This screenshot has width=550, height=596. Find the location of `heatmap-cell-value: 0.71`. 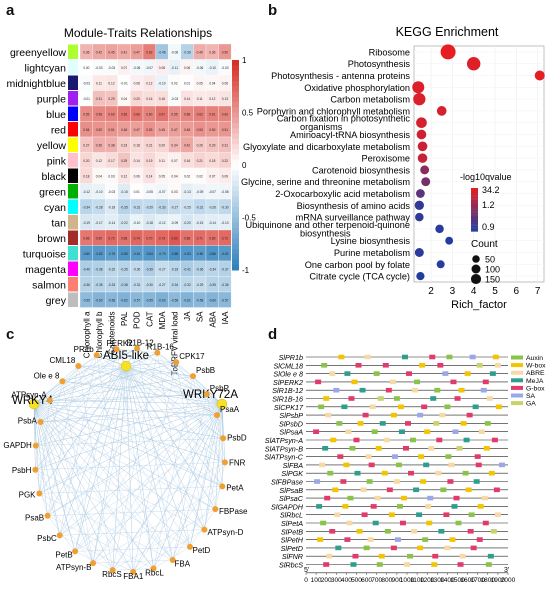

heatmap-cell-value: 0.71 is located at coordinates (200, 238).